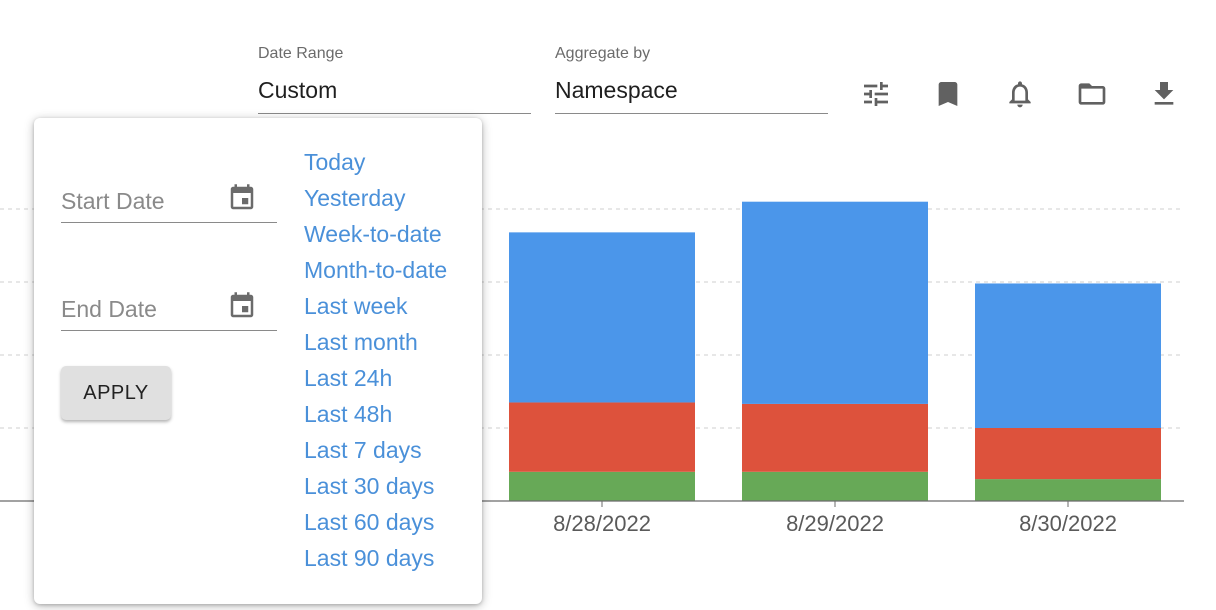 This screenshot has height=610, width=1216. What do you see at coordinates (109, 309) in the screenshot?
I see `end-date-placeholder: End Date` at bounding box center [109, 309].